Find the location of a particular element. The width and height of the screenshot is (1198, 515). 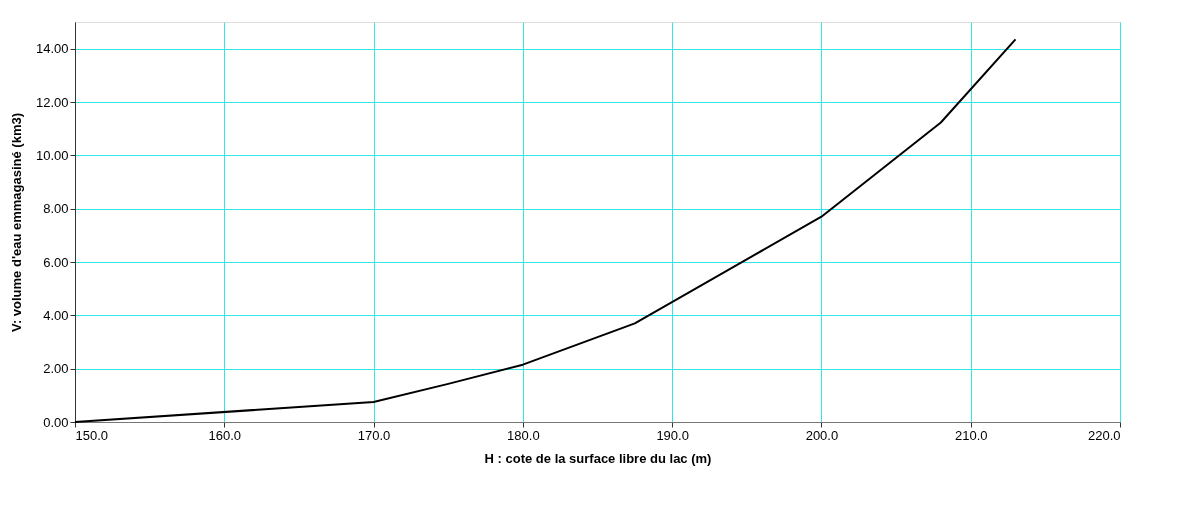

x-tick-label: 200.0 is located at coordinates (822, 435).